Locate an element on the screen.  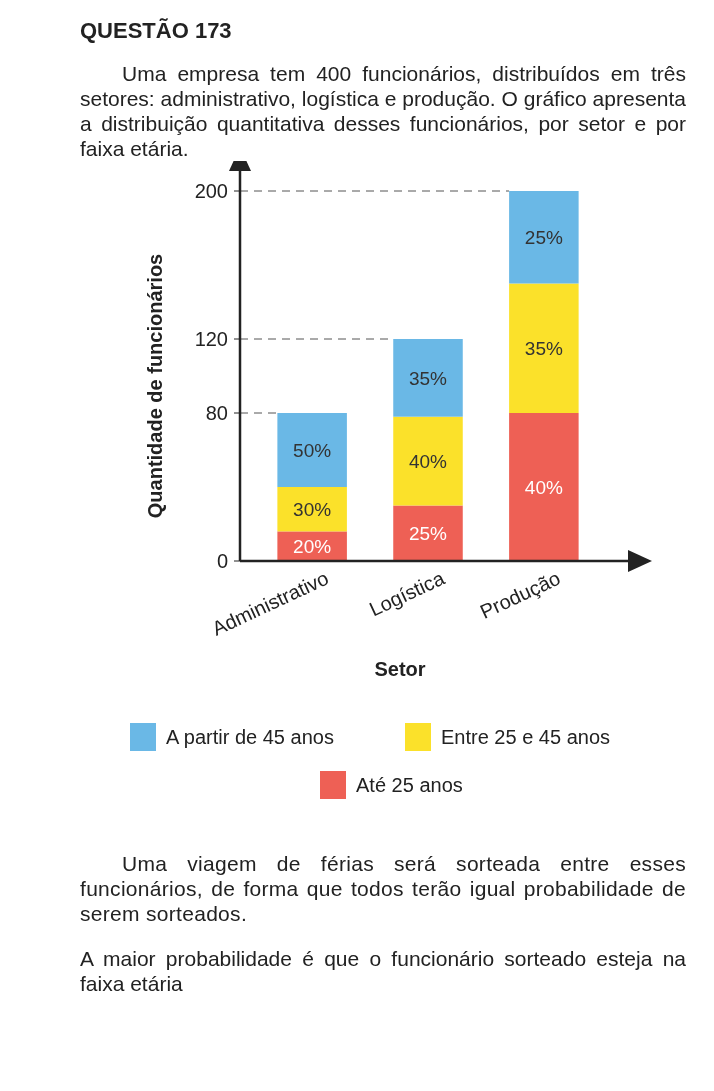
annotation: 20% is located at coordinates (312, 547).